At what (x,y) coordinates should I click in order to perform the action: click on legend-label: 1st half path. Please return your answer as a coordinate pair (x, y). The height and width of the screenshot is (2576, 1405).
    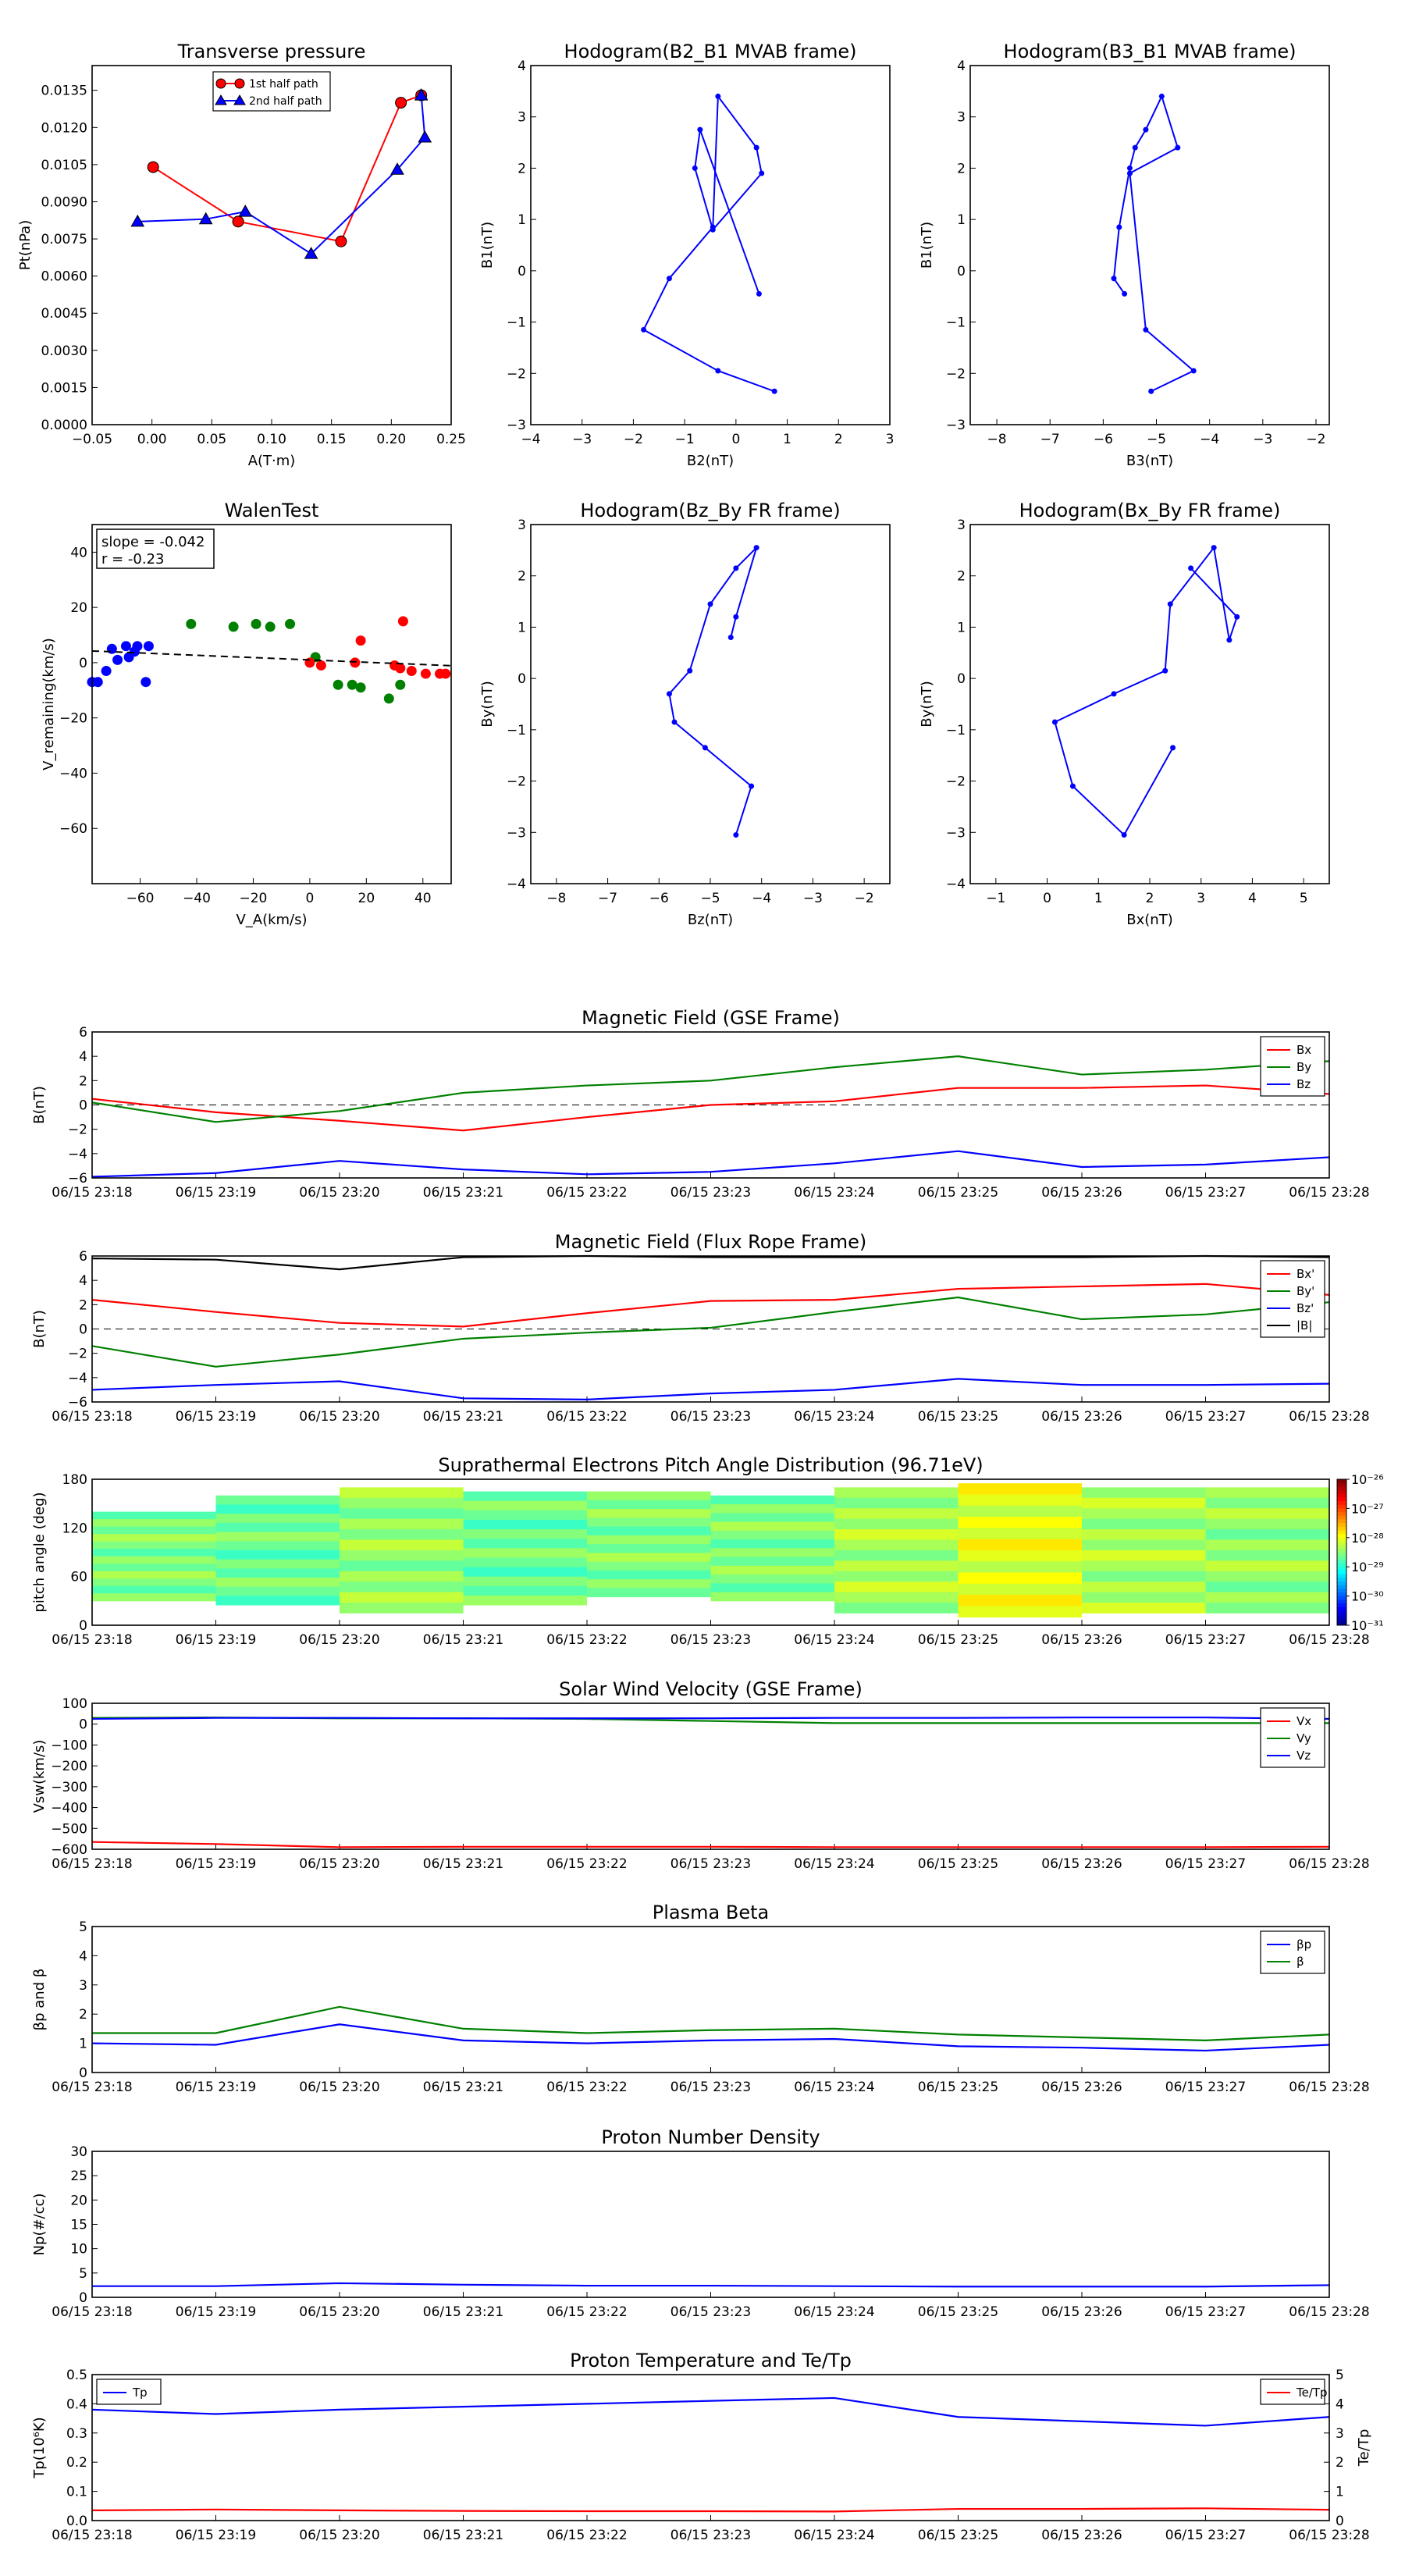
    Looking at the image, I should click on (284, 84).